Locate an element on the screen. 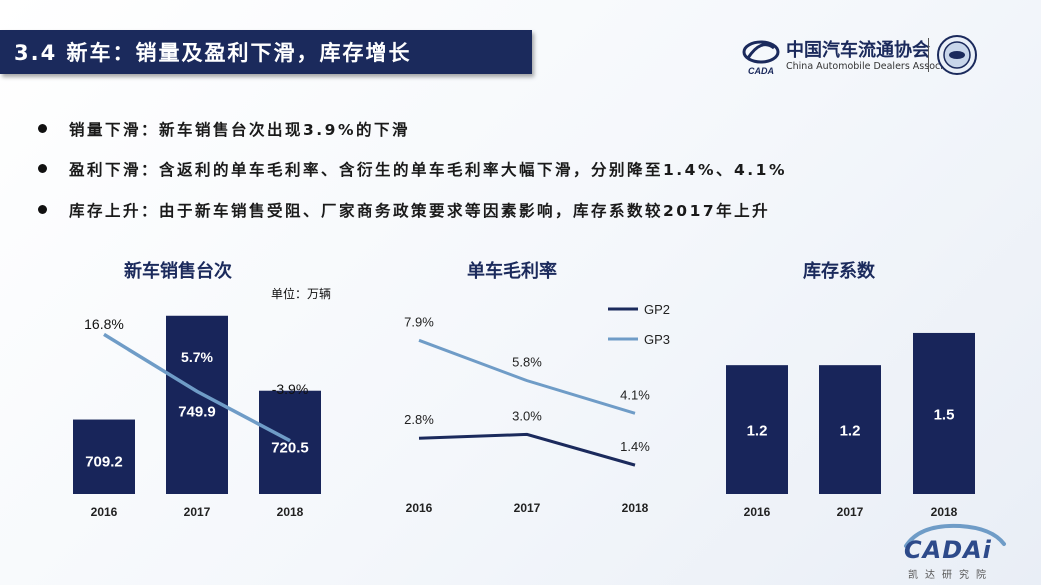 This screenshot has height=585, width=1041. chart-title-margin: 单车毛利率 is located at coordinates (512, 271).